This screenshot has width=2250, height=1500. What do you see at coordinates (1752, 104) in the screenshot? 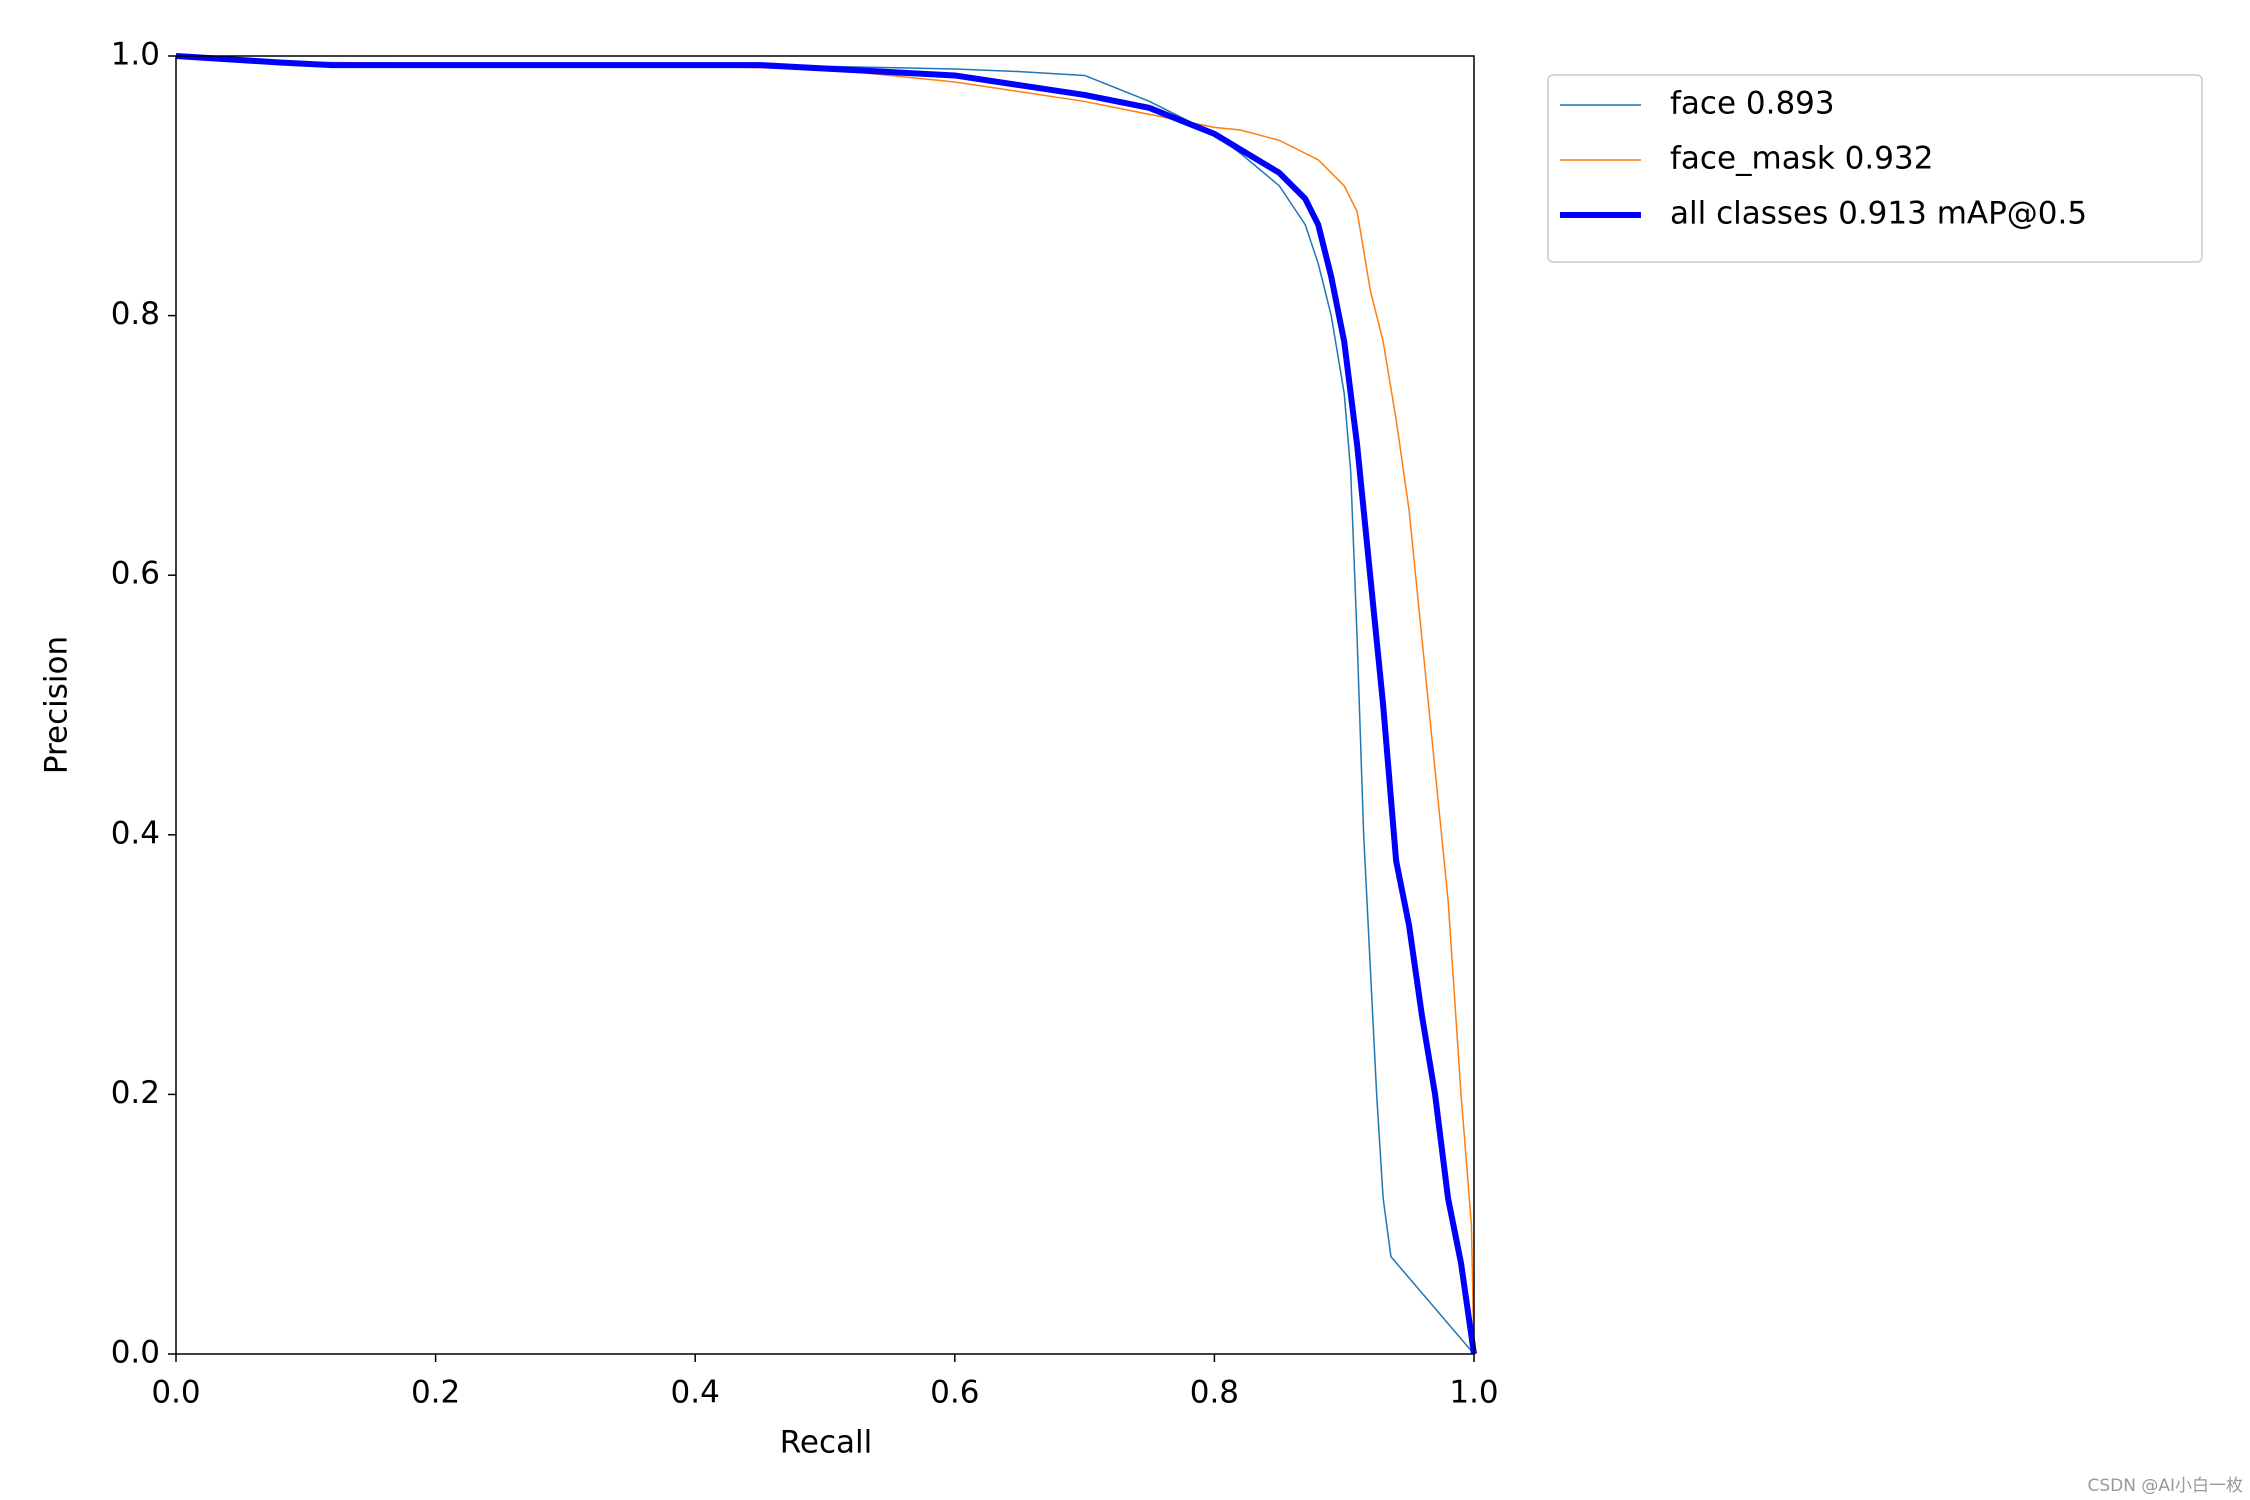
I see `legend-label: face 0.893` at bounding box center [1752, 104].